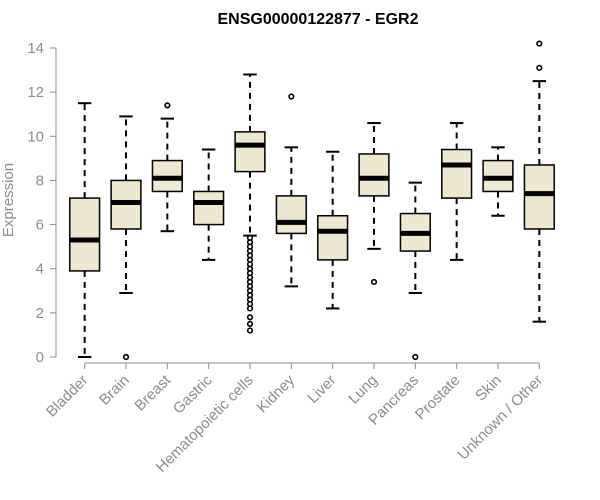 Image resolution: width=600 pixels, height=500 pixels. What do you see at coordinates (152, 392) in the screenshot?
I see `x-tick-label: Breast` at bounding box center [152, 392].